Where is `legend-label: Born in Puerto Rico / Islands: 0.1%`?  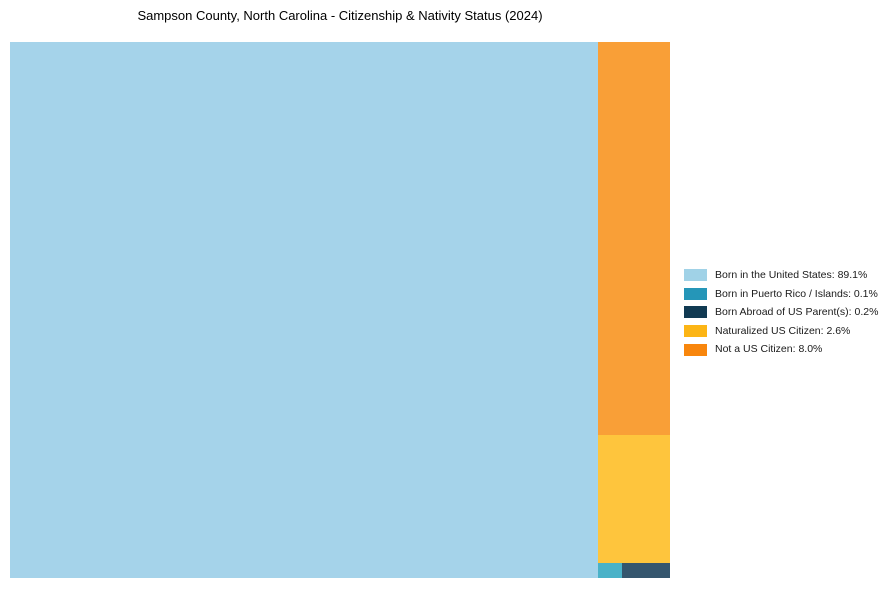 legend-label: Born in Puerto Rico / Islands: 0.1% is located at coordinates (796, 293).